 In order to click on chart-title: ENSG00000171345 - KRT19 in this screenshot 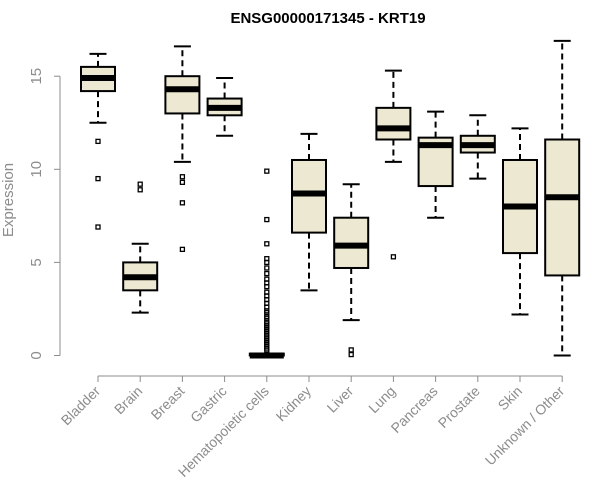, I will do `click(327, 18)`.